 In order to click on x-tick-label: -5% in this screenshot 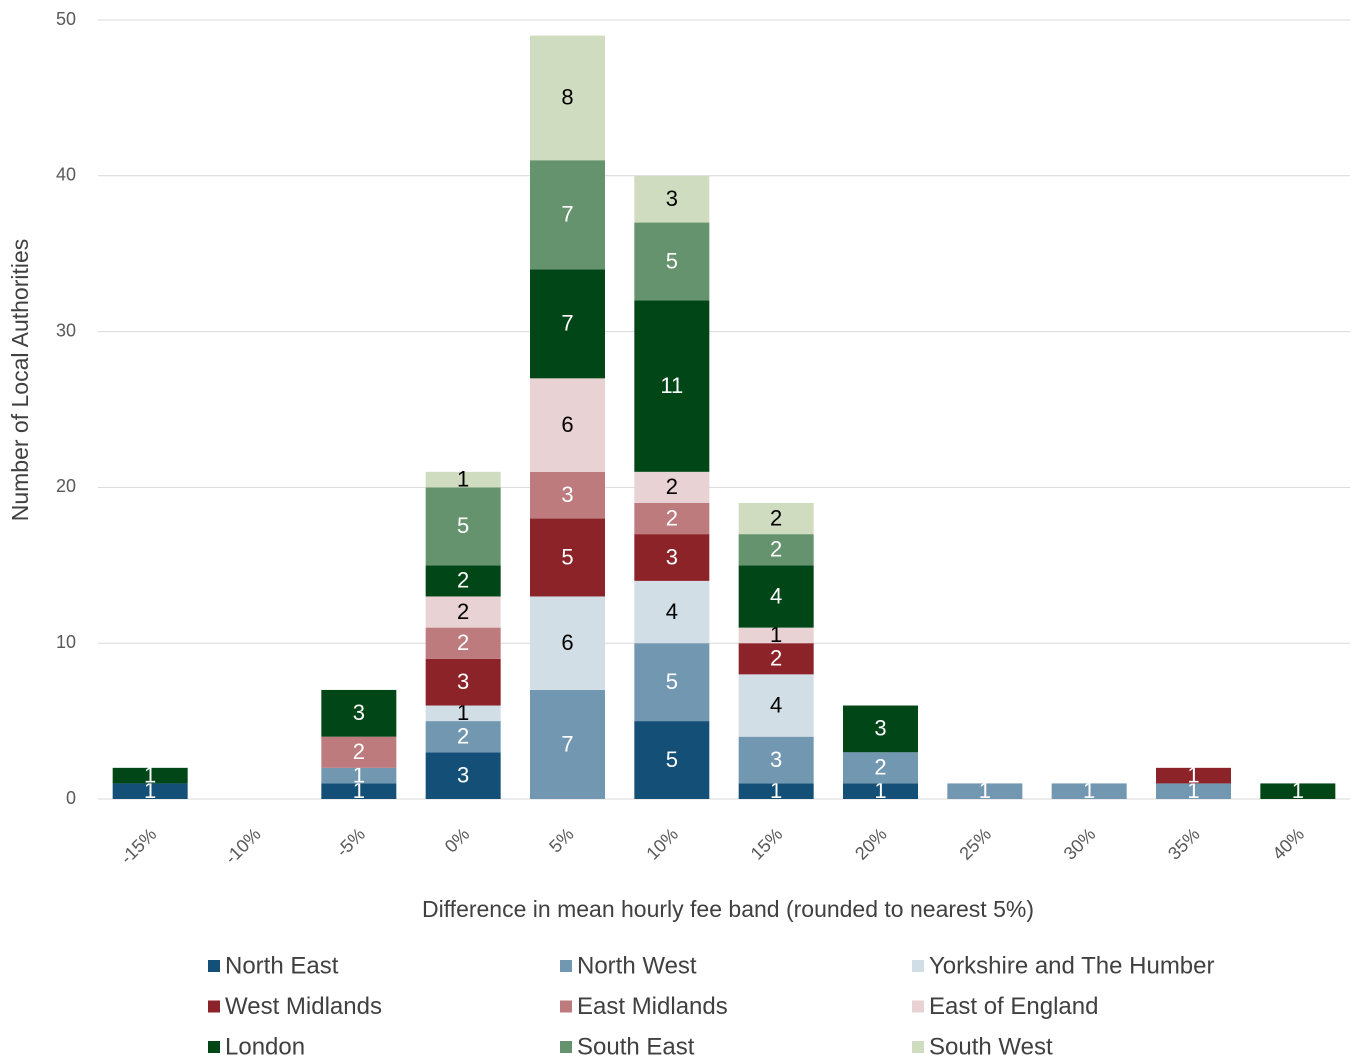, I will do `click(350, 842)`.